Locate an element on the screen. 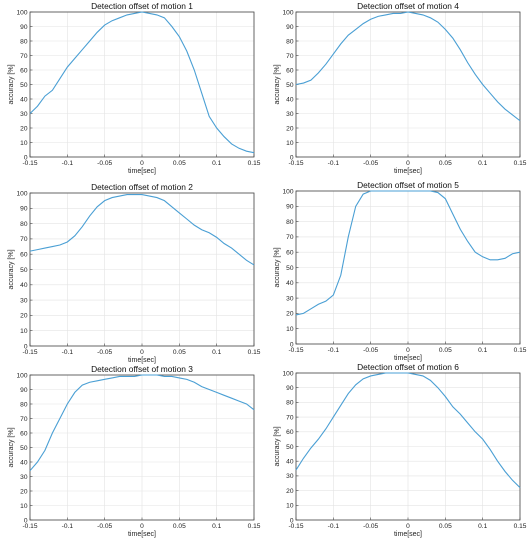 The width and height of the screenshot is (530, 550). chart-title: Detection offset of motion 1 is located at coordinates (142, 6).